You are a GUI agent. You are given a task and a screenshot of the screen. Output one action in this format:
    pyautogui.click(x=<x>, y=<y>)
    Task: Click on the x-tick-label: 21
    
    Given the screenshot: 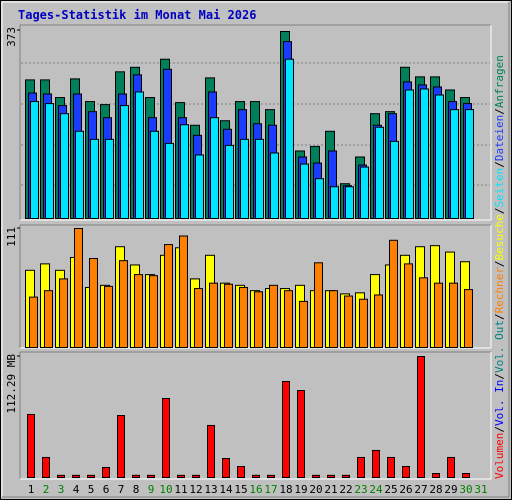 What is the action you would take?
    pyautogui.click(x=330, y=489)
    